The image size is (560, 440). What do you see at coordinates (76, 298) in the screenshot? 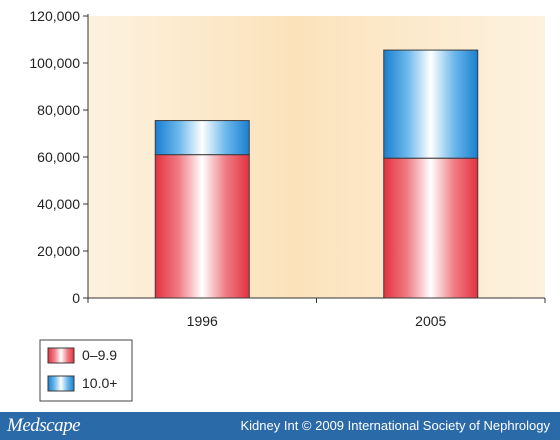
I see `y-tick-label: 0` at bounding box center [76, 298].